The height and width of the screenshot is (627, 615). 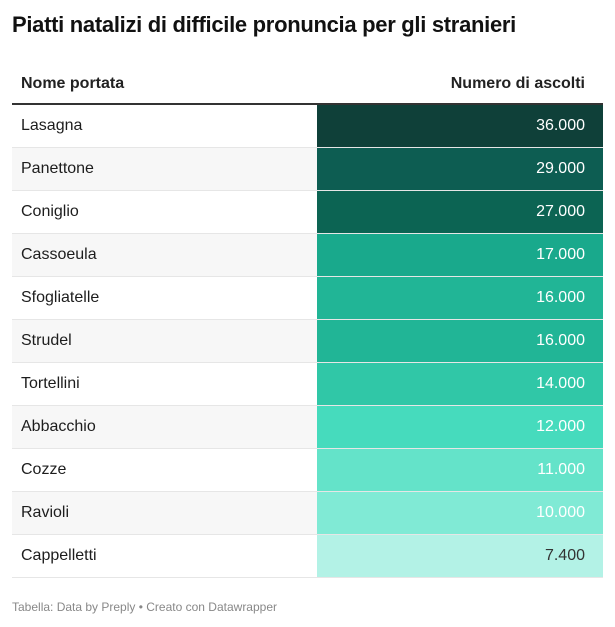 I want to click on table-row: Cozze 11.000, so click(x=307, y=470).